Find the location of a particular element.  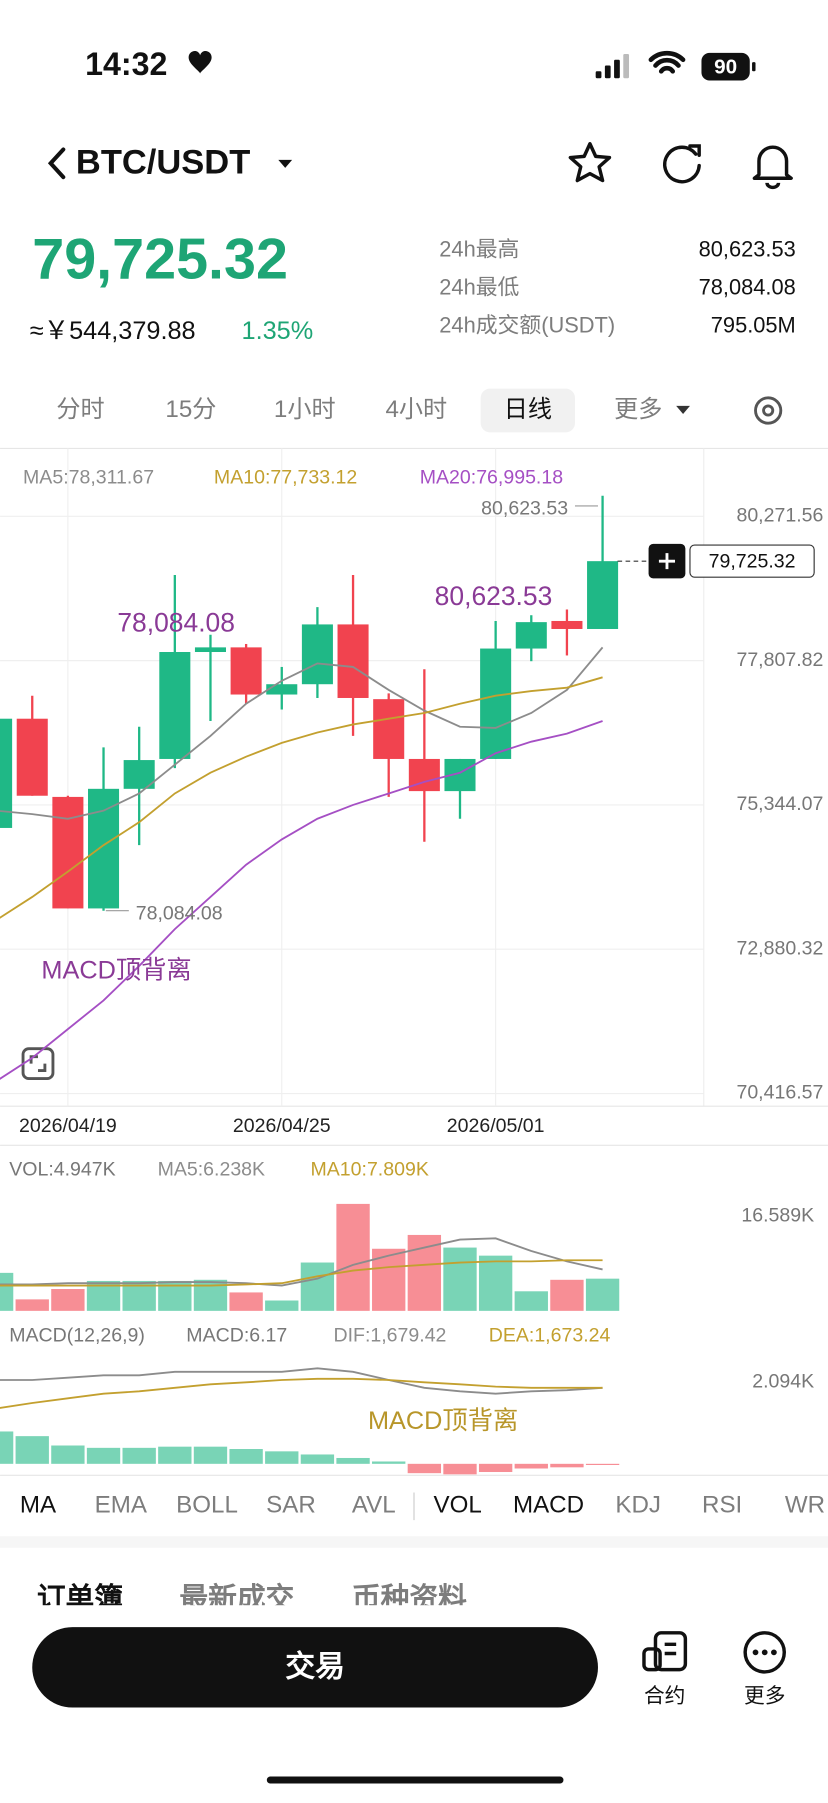

stat-label: 24h最高 is located at coordinates (479, 248).